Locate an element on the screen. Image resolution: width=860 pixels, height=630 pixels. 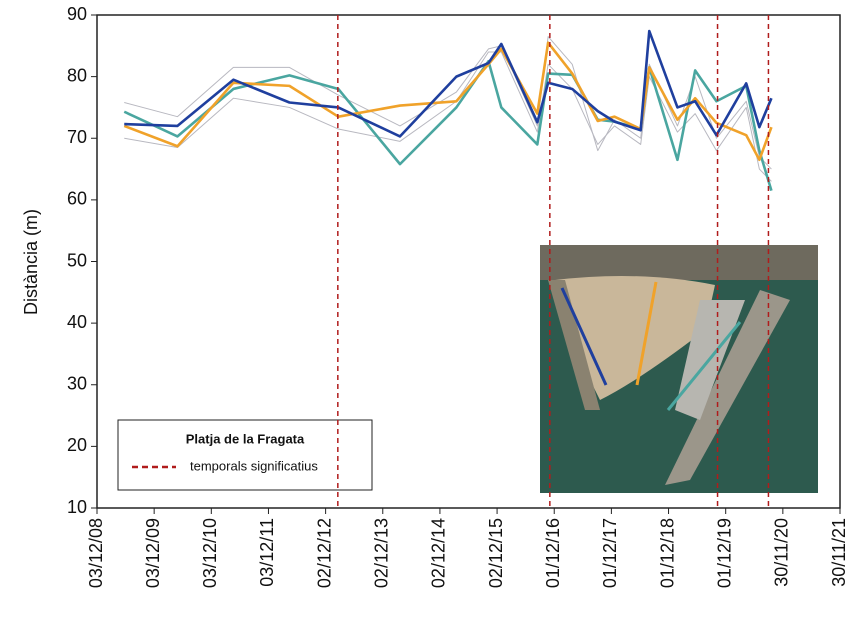
breakwater is located at coordinates (574, 345).